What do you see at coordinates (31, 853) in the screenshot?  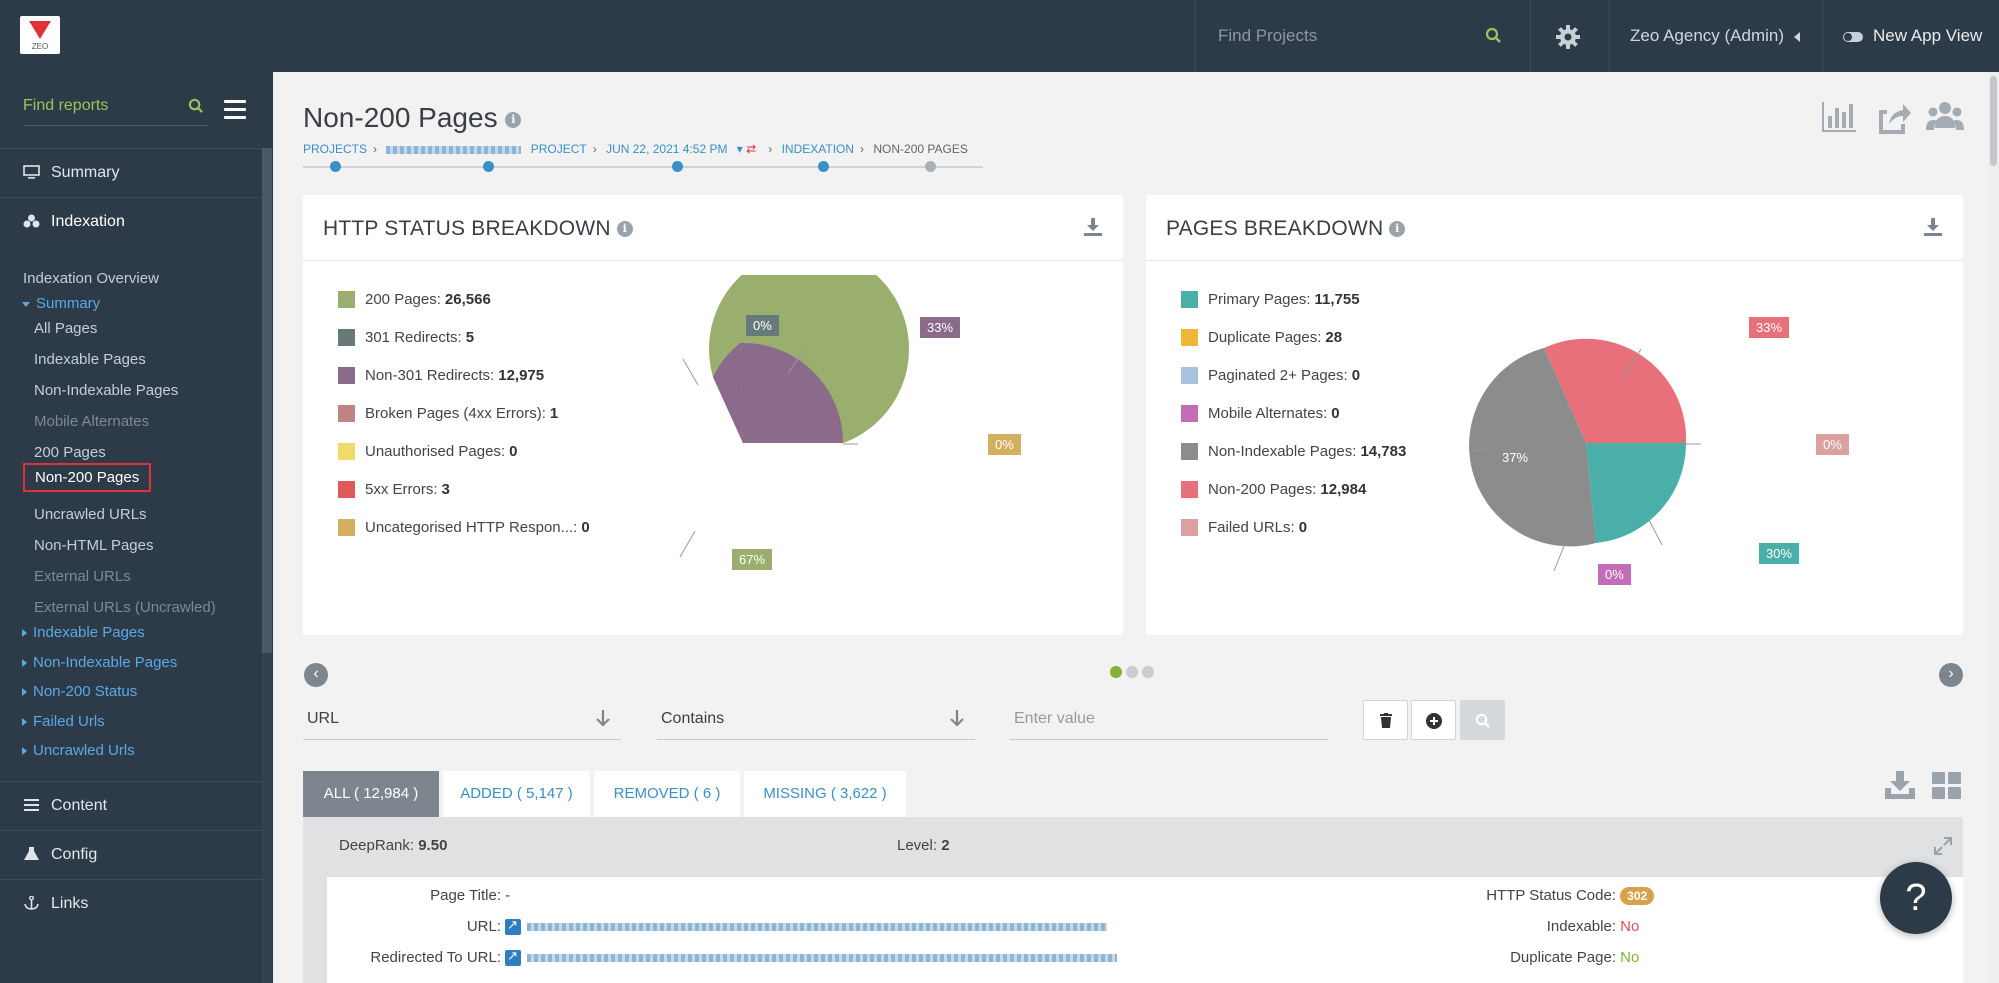 I see `flask-icon` at bounding box center [31, 853].